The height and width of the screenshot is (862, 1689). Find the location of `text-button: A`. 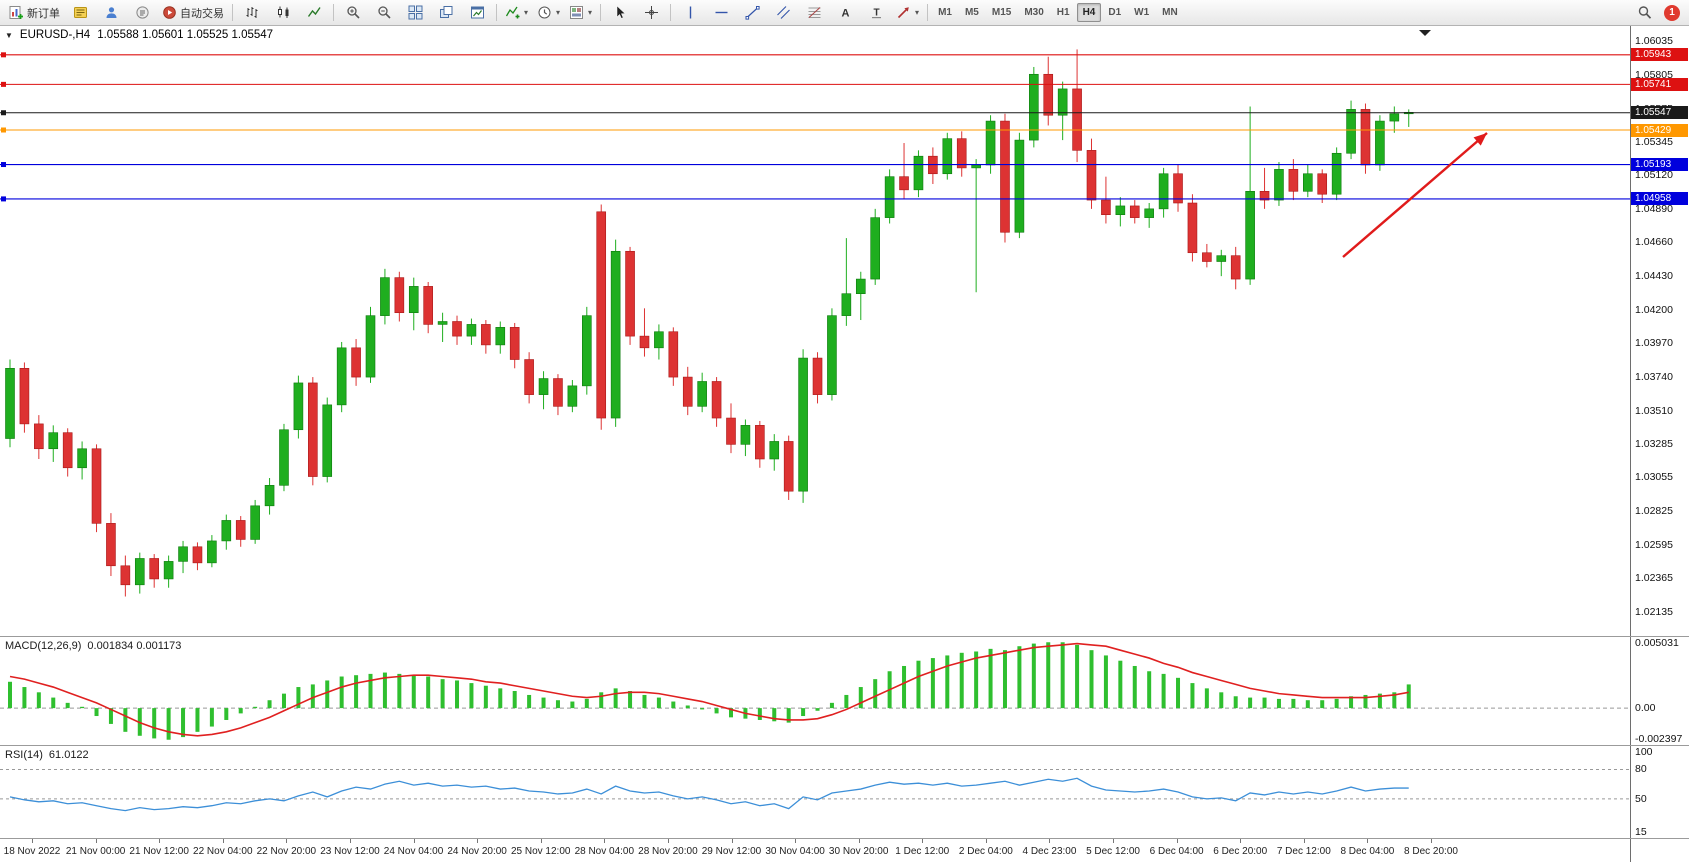

text-button: A is located at coordinates (845, 12).